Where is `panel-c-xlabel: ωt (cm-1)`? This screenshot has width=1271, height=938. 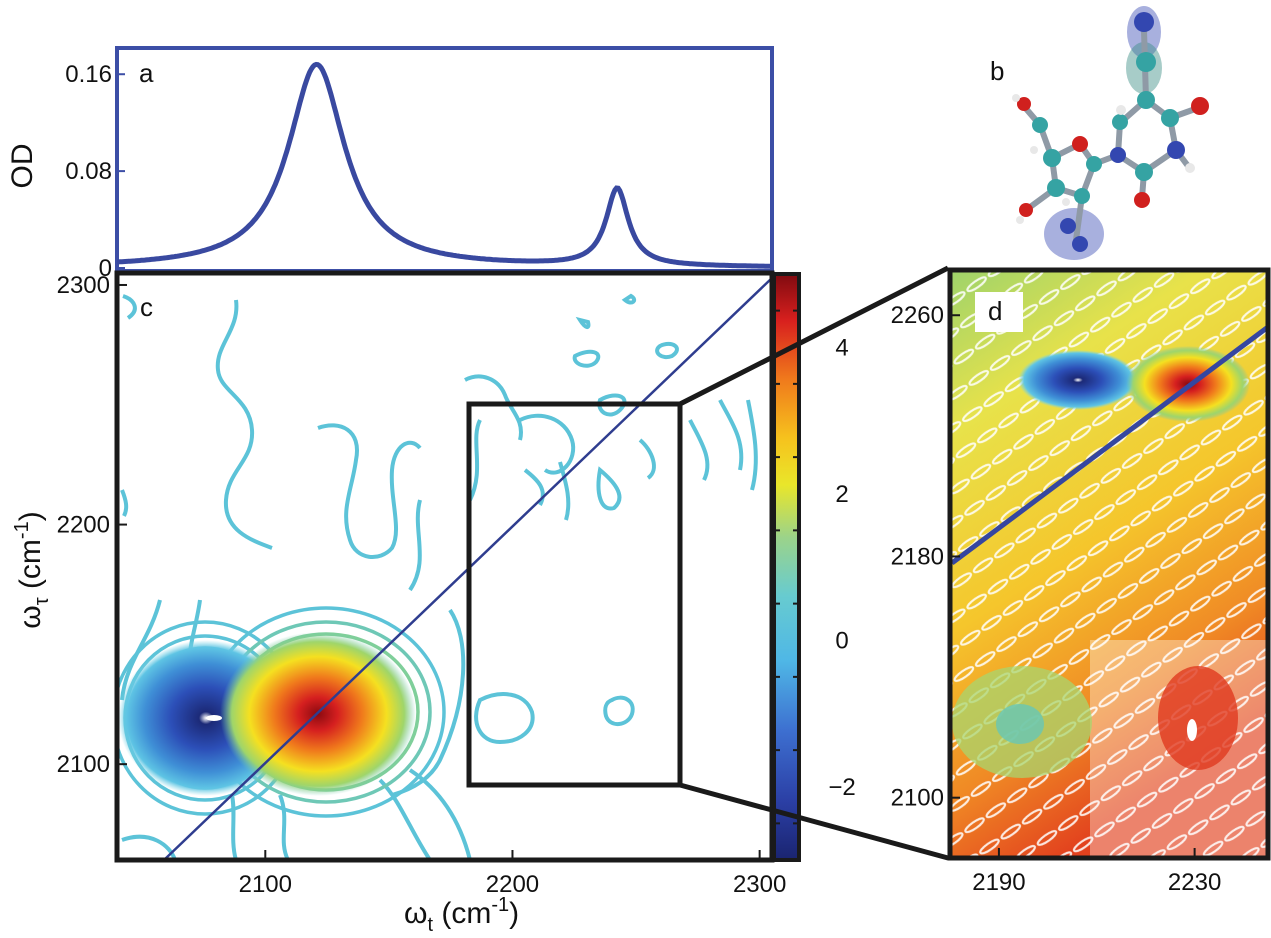 panel-c-xlabel: ωt (cm-1) is located at coordinates (461, 915).